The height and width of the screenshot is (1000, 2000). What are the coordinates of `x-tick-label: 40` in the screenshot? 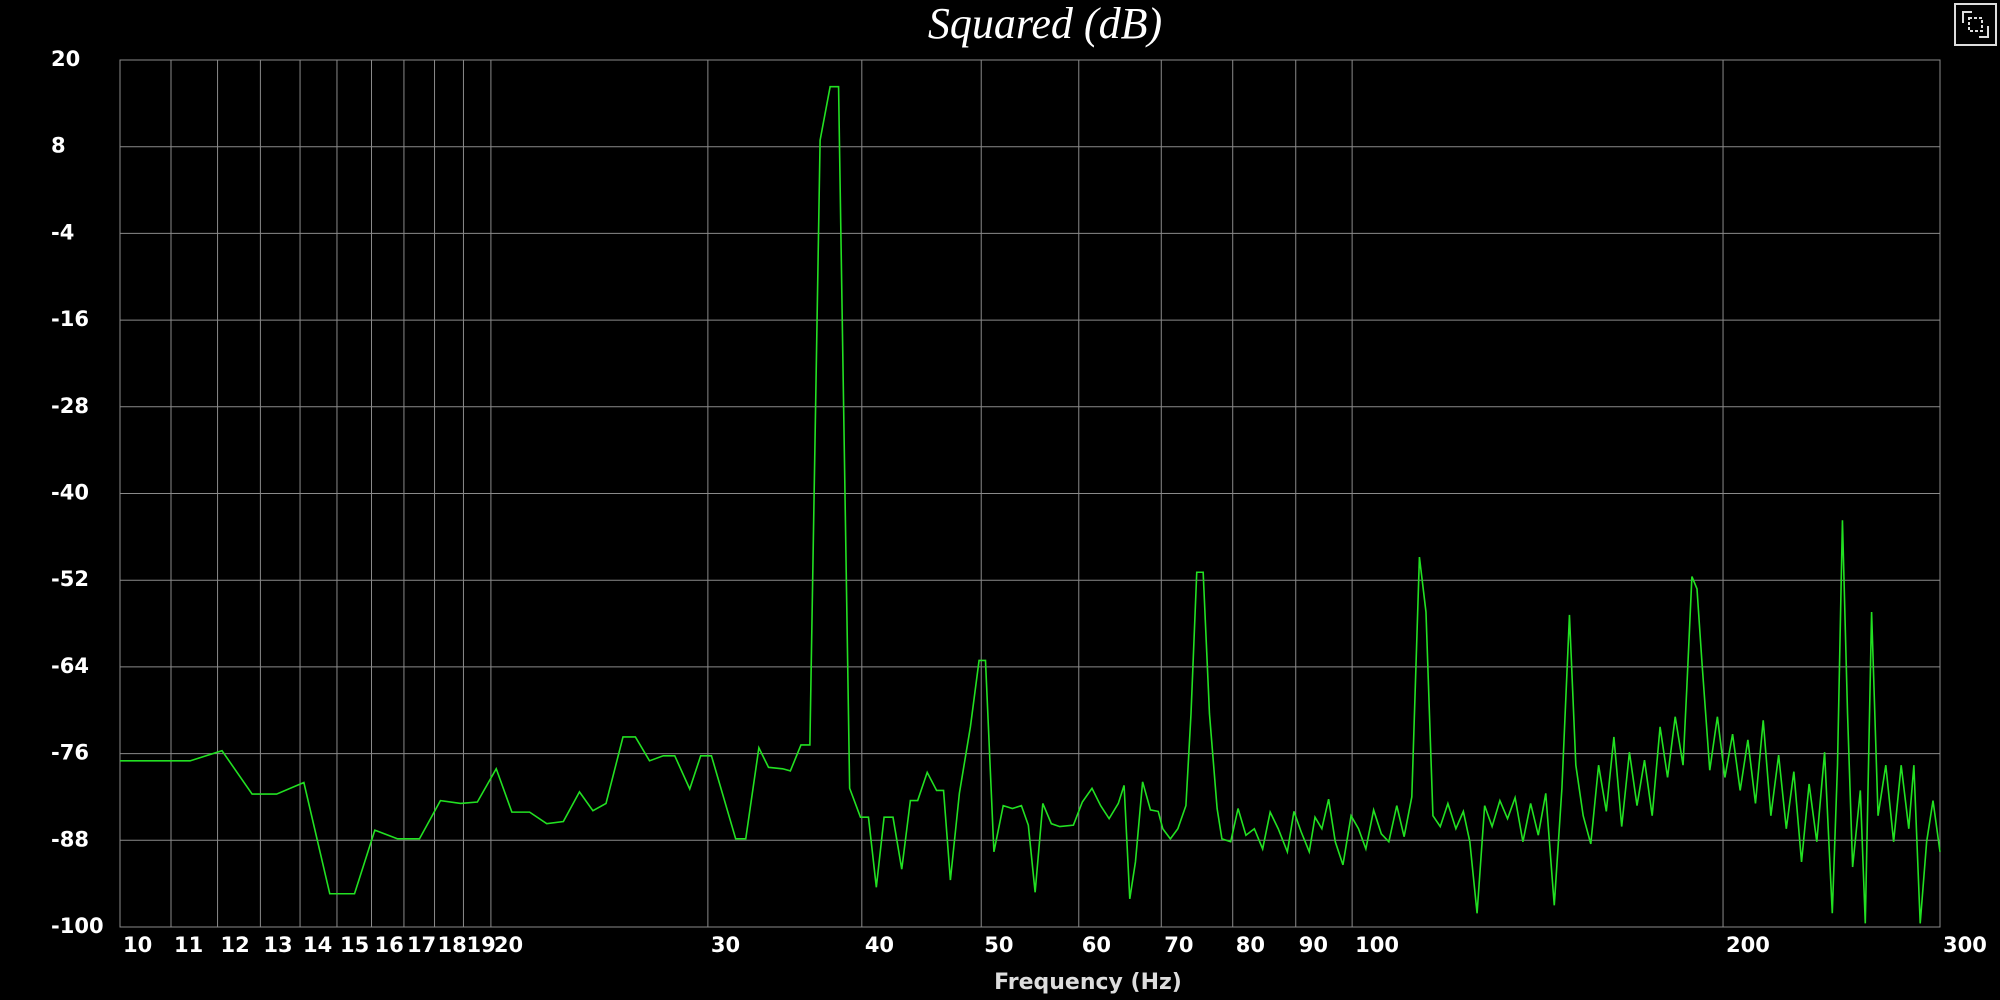 It's located at (879, 945).